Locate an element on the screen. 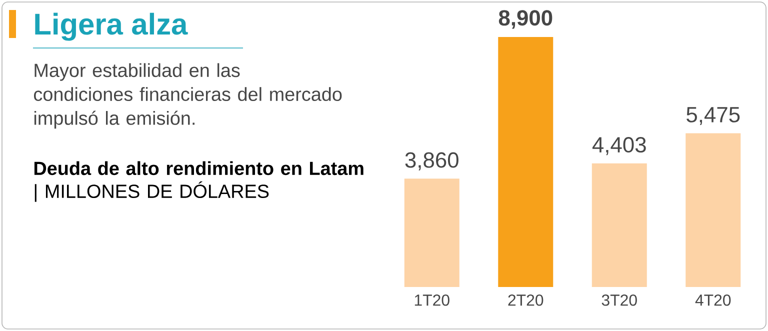 The height and width of the screenshot is (331, 768). x-tick-label: 2T20 is located at coordinates (526, 300).